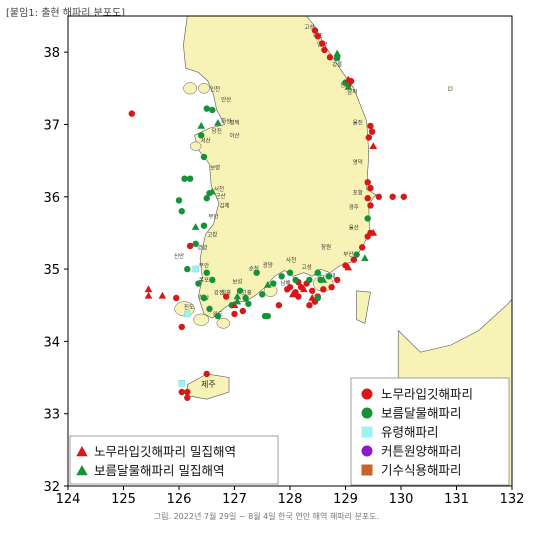  Describe the element at coordinates (234, 499) in the screenshot. I see `x-tick-label: 127` at that location.